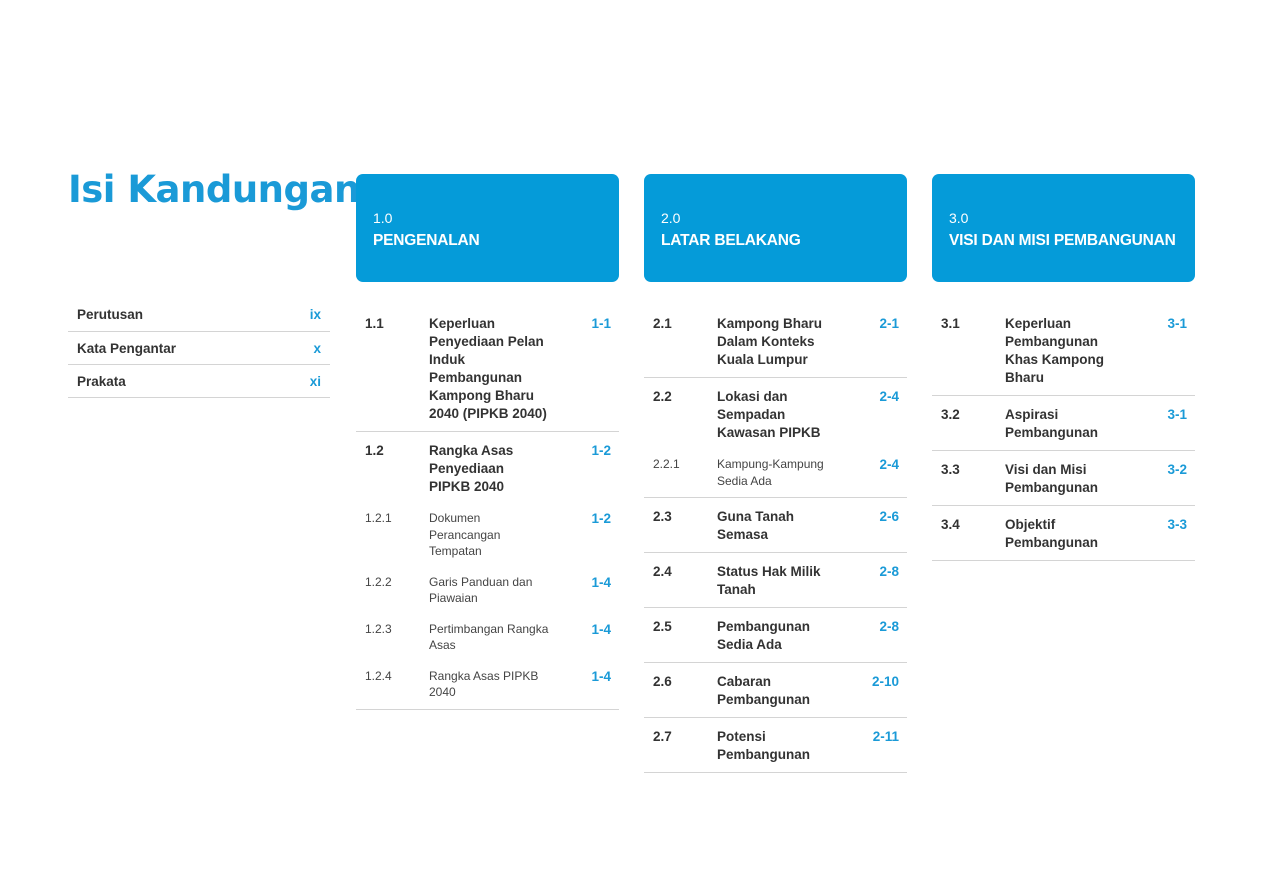 The height and width of the screenshot is (892, 1262). Describe the element at coordinates (374, 450) in the screenshot. I see `entry-number: 1.2` at that location.